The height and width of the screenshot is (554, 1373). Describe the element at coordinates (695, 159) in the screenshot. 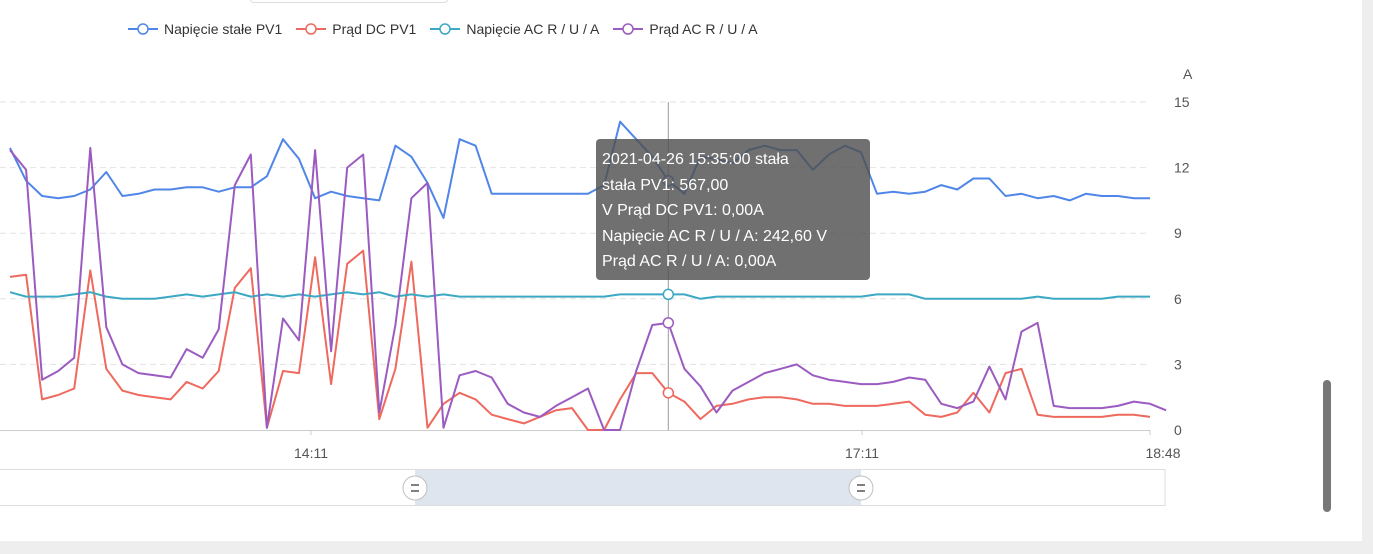

I see `tooltip-line: 2021-04-26 15:35:00 stała` at that location.